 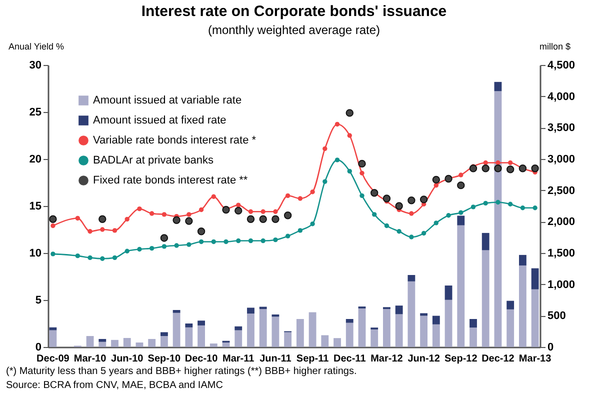 I want to click on x-tick-label: Sep-10, so click(x=165, y=359).